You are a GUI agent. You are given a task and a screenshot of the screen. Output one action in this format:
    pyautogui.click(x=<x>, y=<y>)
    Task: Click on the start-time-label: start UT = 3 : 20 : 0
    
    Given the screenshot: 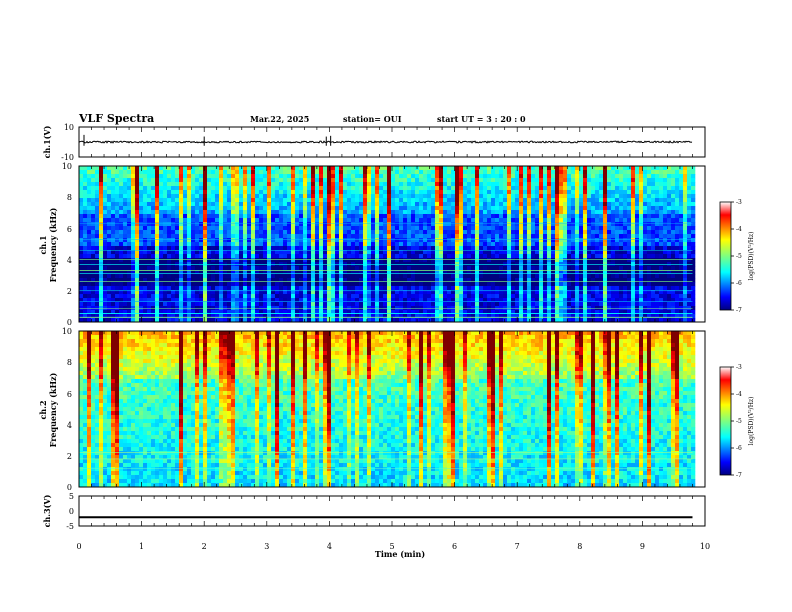 What is the action you would take?
    pyautogui.click(x=481, y=119)
    